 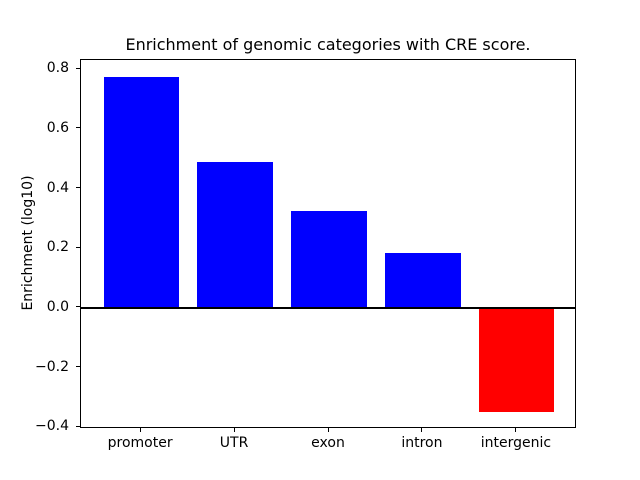 I want to click on y-tick-label: 0.6, so click(x=57, y=127).